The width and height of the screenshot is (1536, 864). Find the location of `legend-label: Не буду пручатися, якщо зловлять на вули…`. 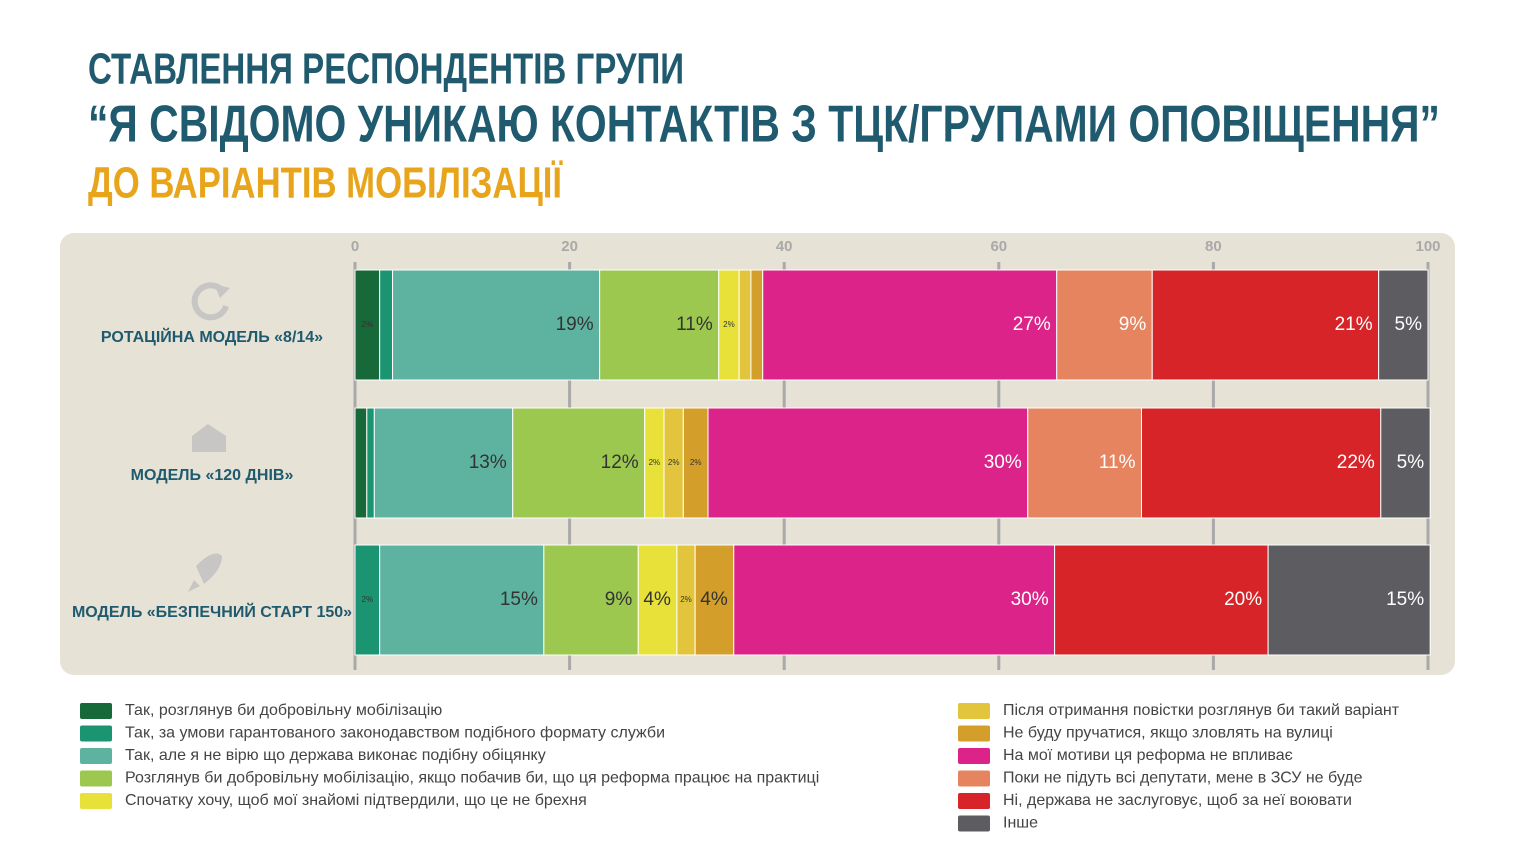

legend-label: Не буду пручатися, якщо зловлять на вули… is located at coordinates (1168, 733).